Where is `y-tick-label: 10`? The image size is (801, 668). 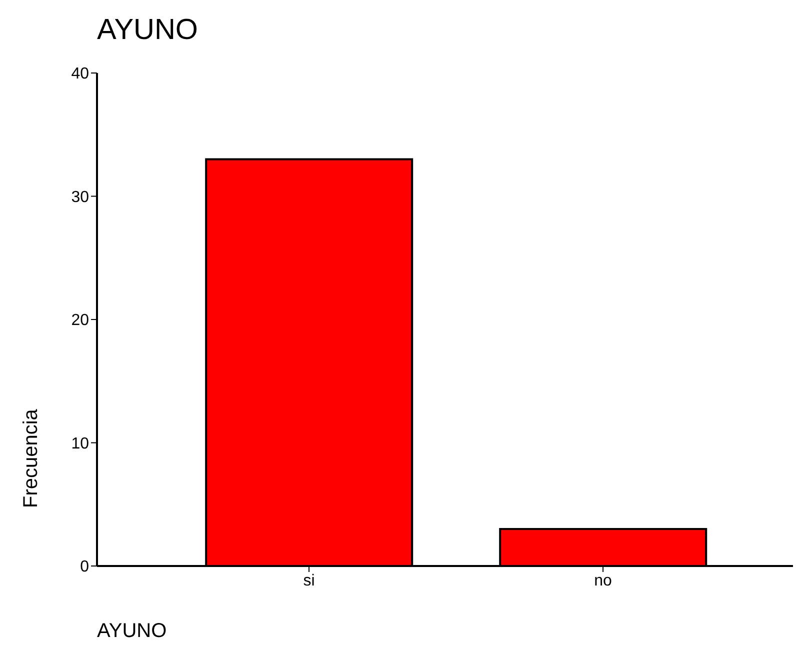
y-tick-label: 10 is located at coordinates (80, 443).